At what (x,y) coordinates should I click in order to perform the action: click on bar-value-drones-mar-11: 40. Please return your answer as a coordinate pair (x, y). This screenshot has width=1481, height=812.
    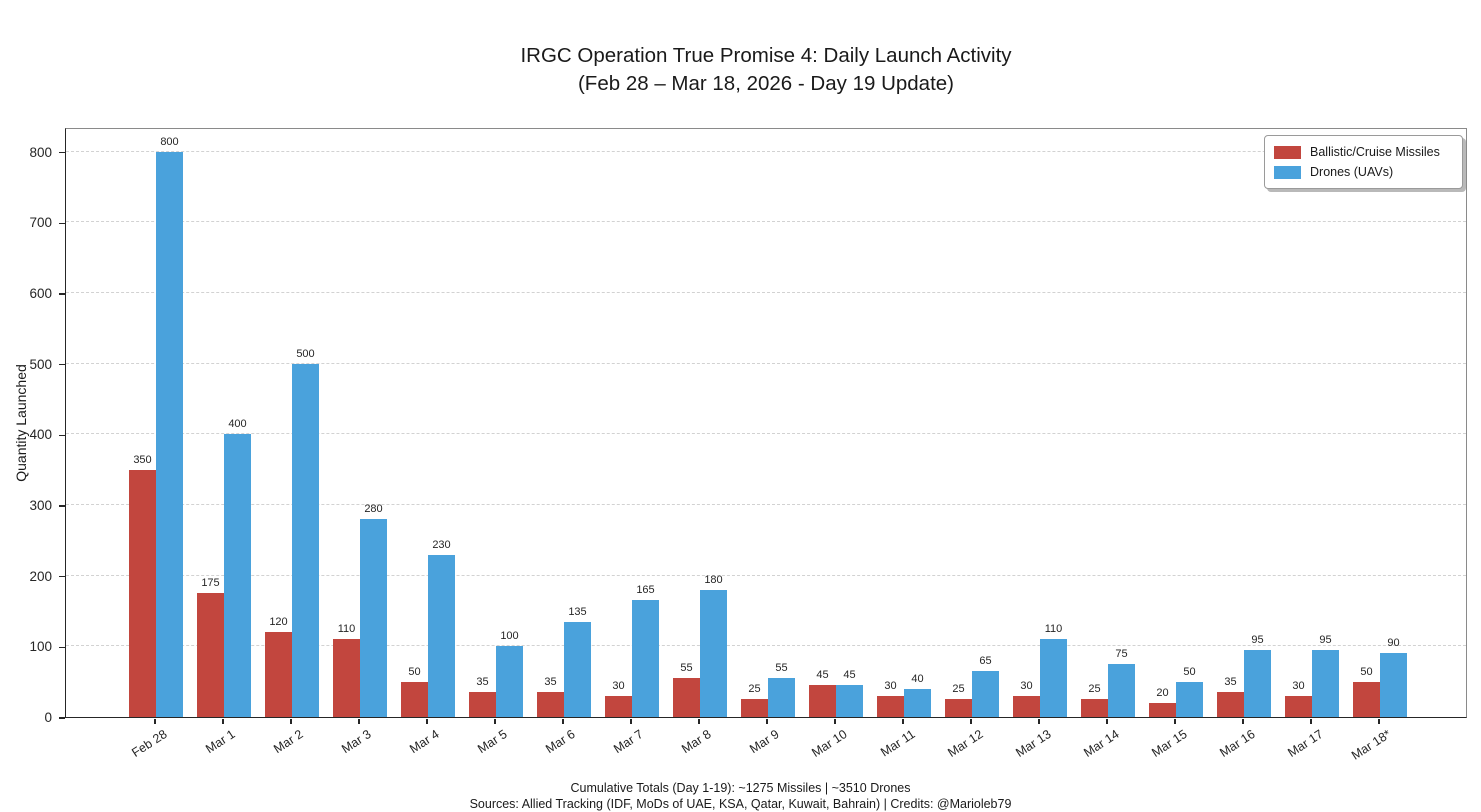
    Looking at the image, I should click on (917, 678).